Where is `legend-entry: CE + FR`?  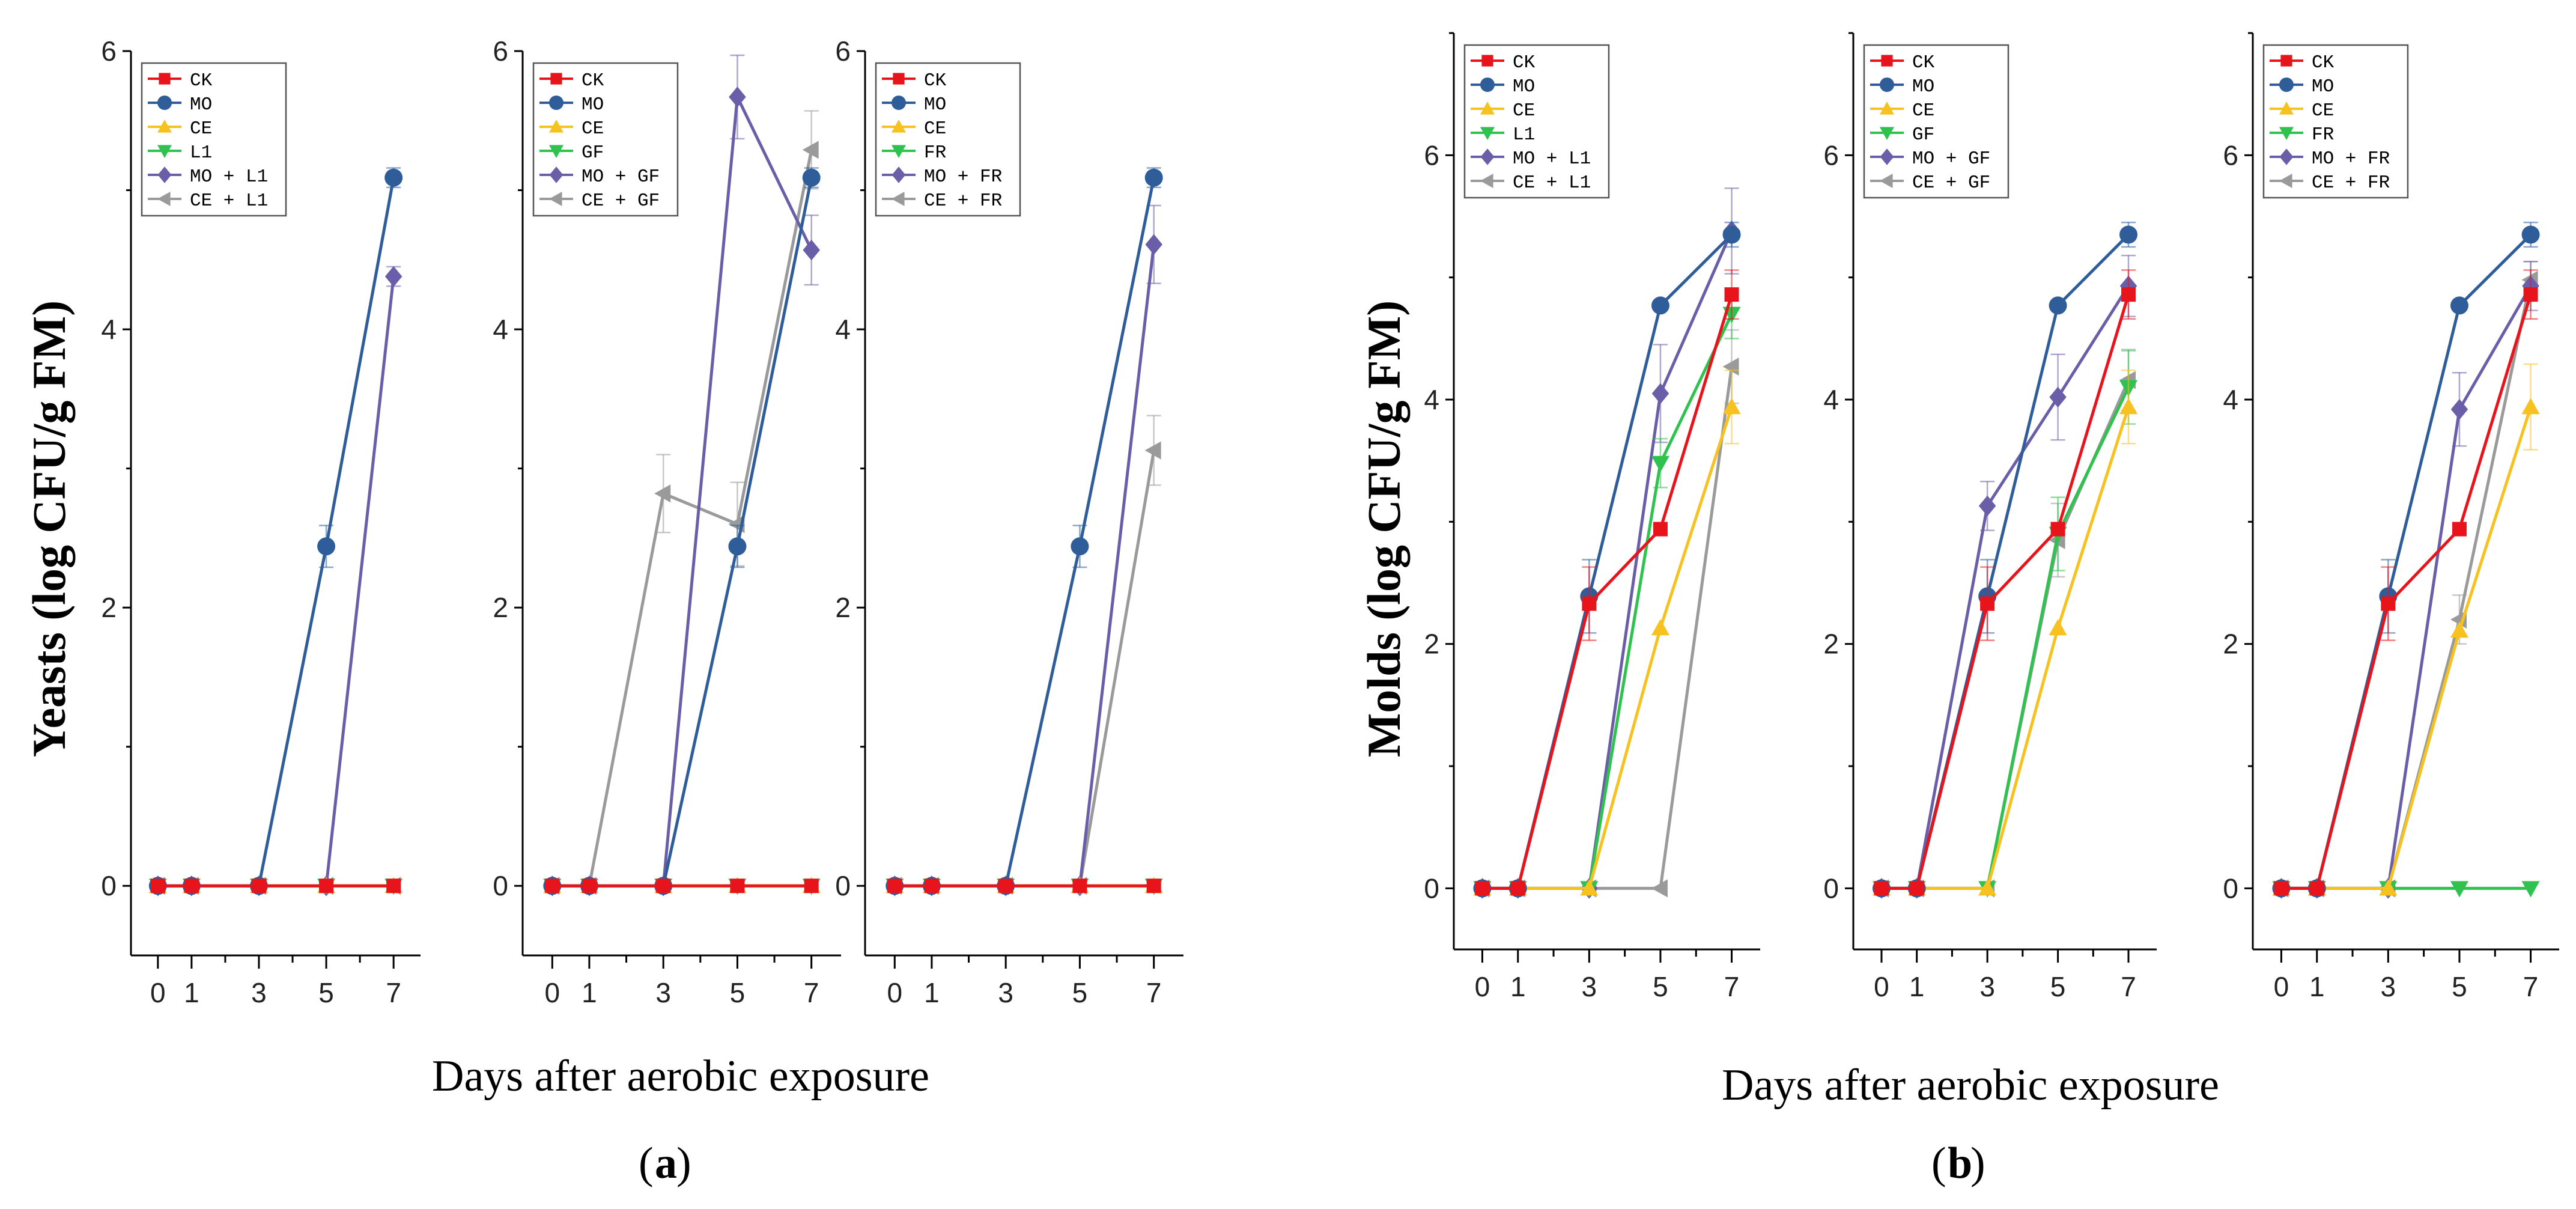
legend-entry: CE + FR is located at coordinates (2351, 182).